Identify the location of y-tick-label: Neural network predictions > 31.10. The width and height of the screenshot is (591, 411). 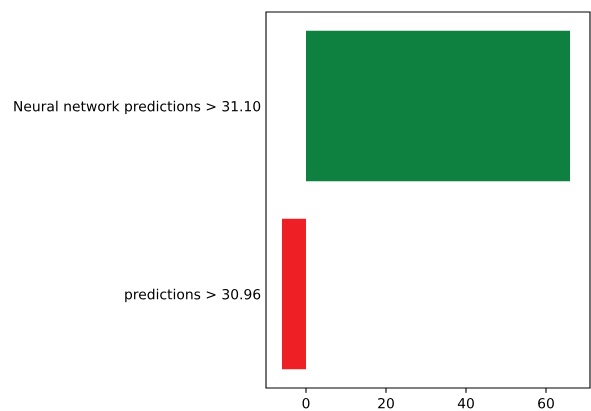
(137, 107).